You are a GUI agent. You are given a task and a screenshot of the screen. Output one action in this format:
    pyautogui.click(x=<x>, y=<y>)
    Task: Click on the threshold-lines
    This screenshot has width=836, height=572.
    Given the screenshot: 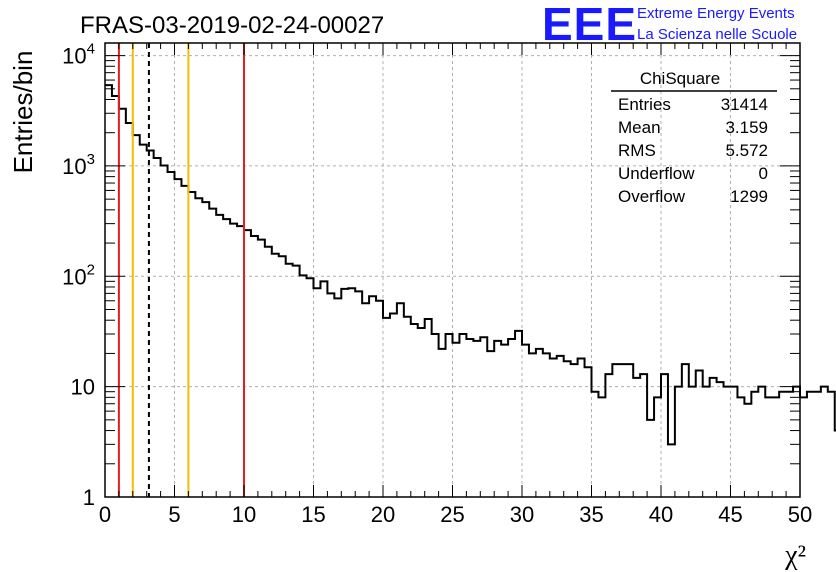 What is the action you would take?
    pyautogui.click(x=181, y=270)
    